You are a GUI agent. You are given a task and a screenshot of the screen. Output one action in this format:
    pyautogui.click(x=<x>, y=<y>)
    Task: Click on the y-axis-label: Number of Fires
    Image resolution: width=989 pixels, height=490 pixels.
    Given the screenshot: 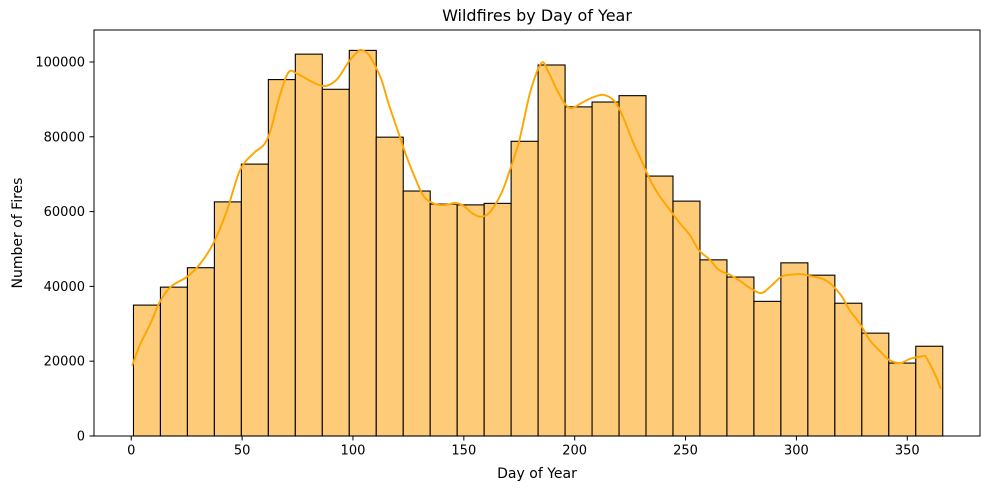 What is the action you would take?
    pyautogui.click(x=18, y=233)
    